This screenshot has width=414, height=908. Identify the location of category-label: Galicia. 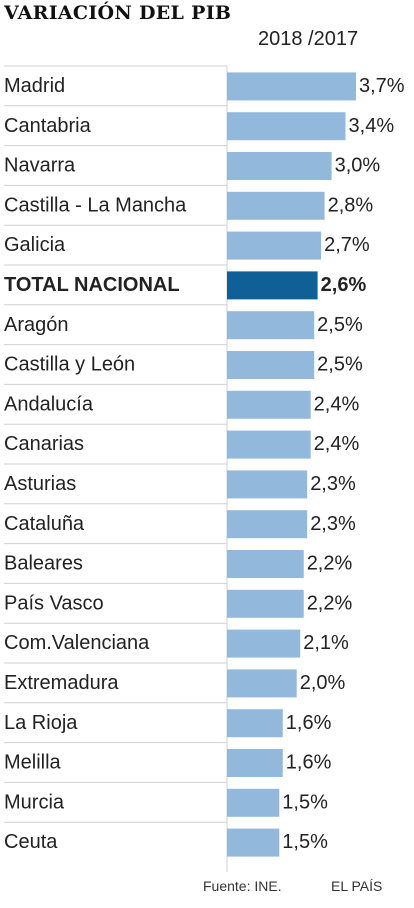
(35, 245).